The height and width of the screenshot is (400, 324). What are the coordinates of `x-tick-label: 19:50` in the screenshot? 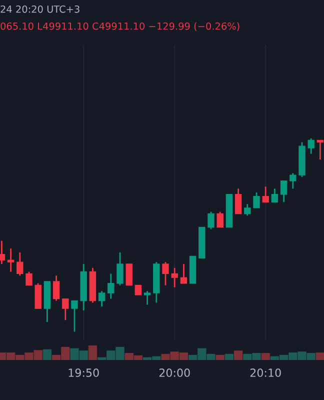 It's located at (83, 372).